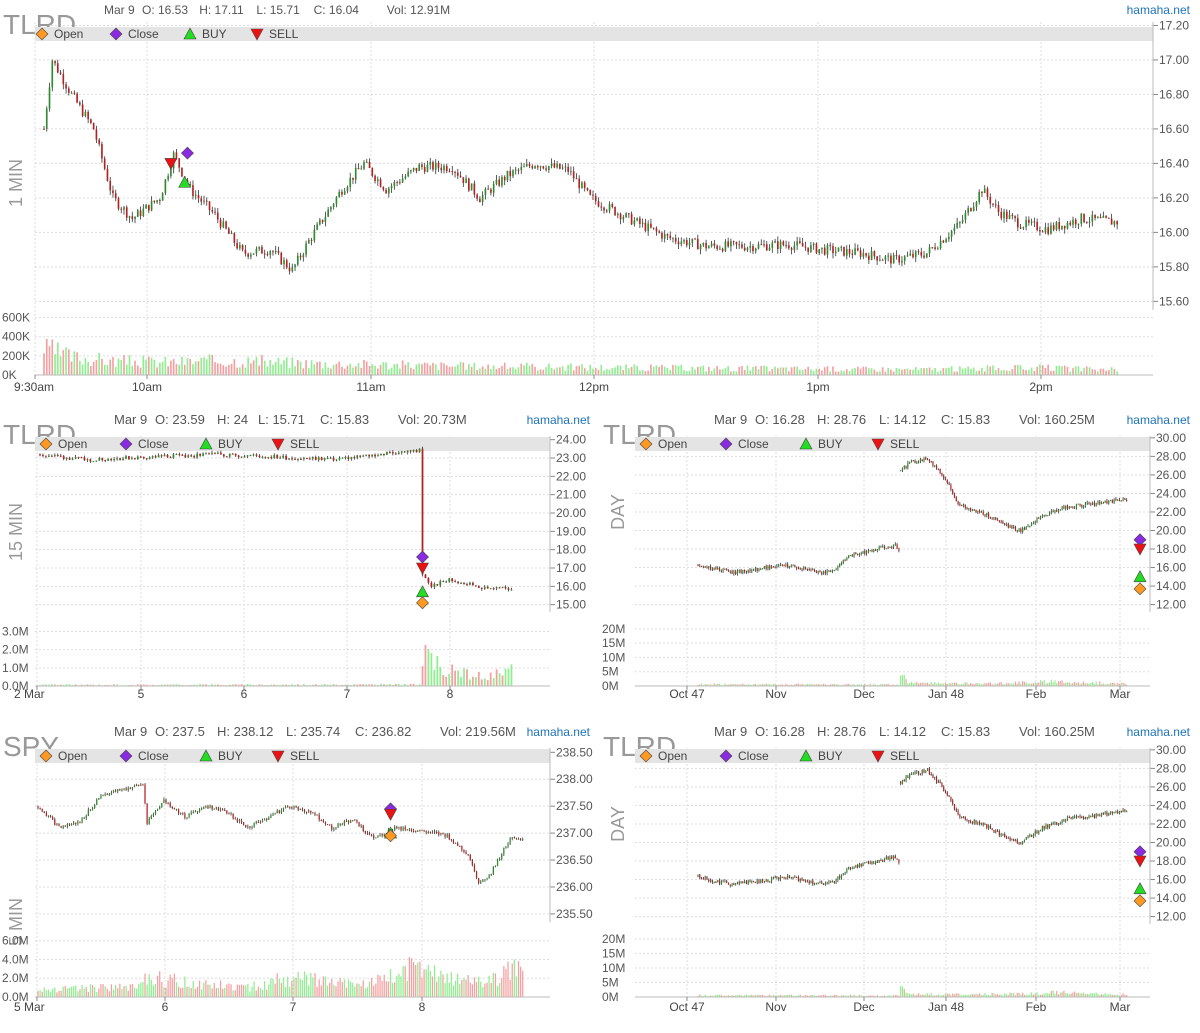  What do you see at coordinates (1174, 198) in the screenshot?
I see `y-tick-label: 16.20` at bounding box center [1174, 198].